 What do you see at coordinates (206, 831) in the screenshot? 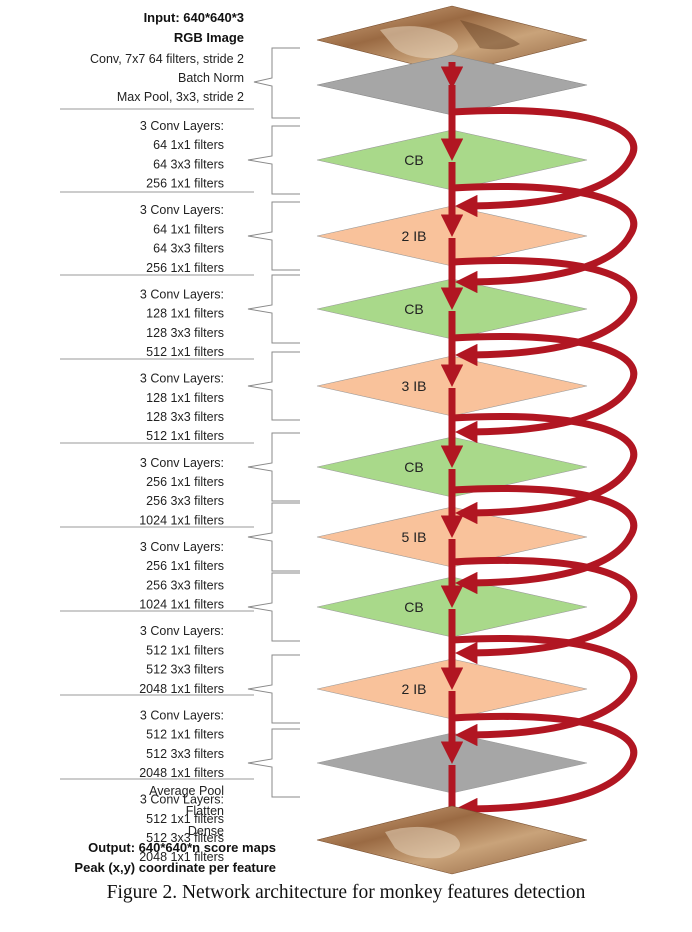
I see `head-label-dense: Dense` at bounding box center [206, 831].